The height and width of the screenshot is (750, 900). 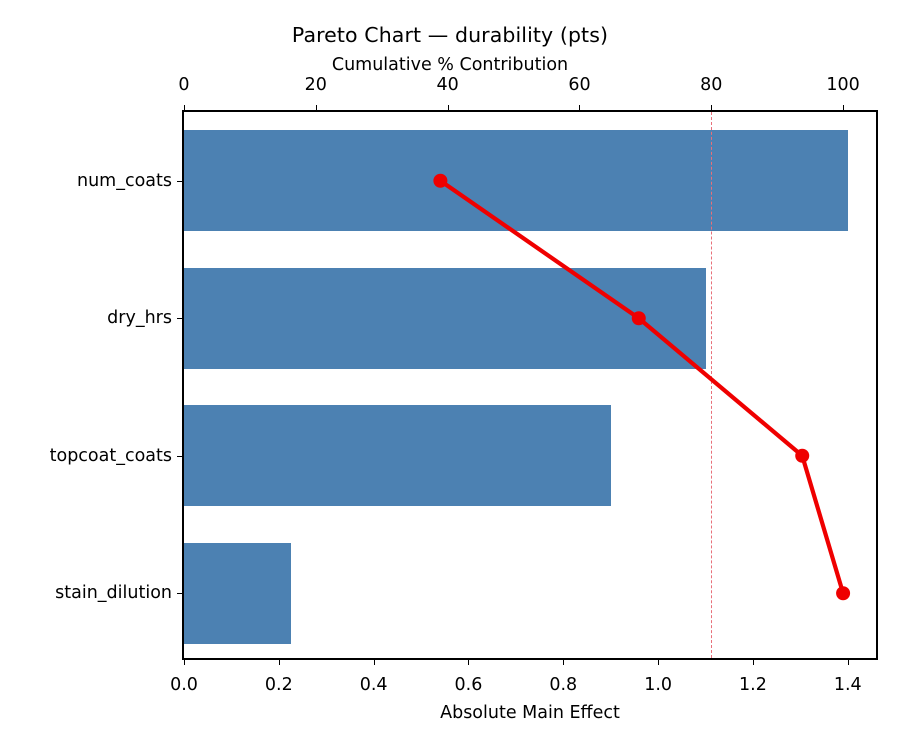 What do you see at coordinates (180, 319) in the screenshot?
I see `y-tick-dry_hrs` at bounding box center [180, 319].